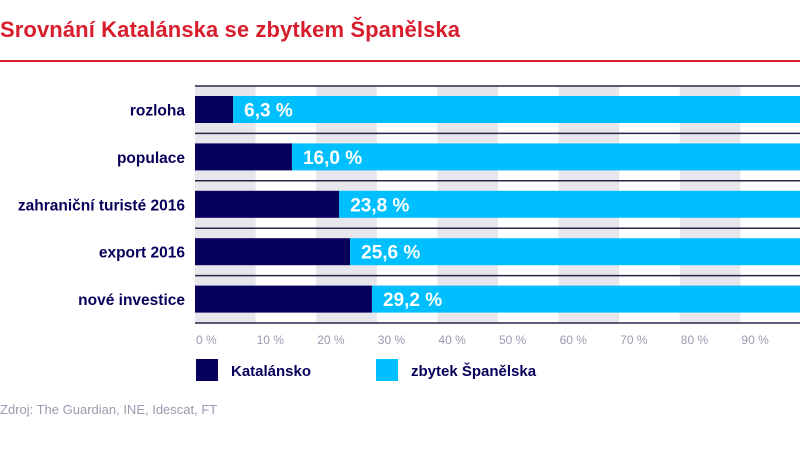 This screenshot has width=800, height=449. What do you see at coordinates (332, 158) in the screenshot?
I see `data-label: 16,0 %` at bounding box center [332, 158].